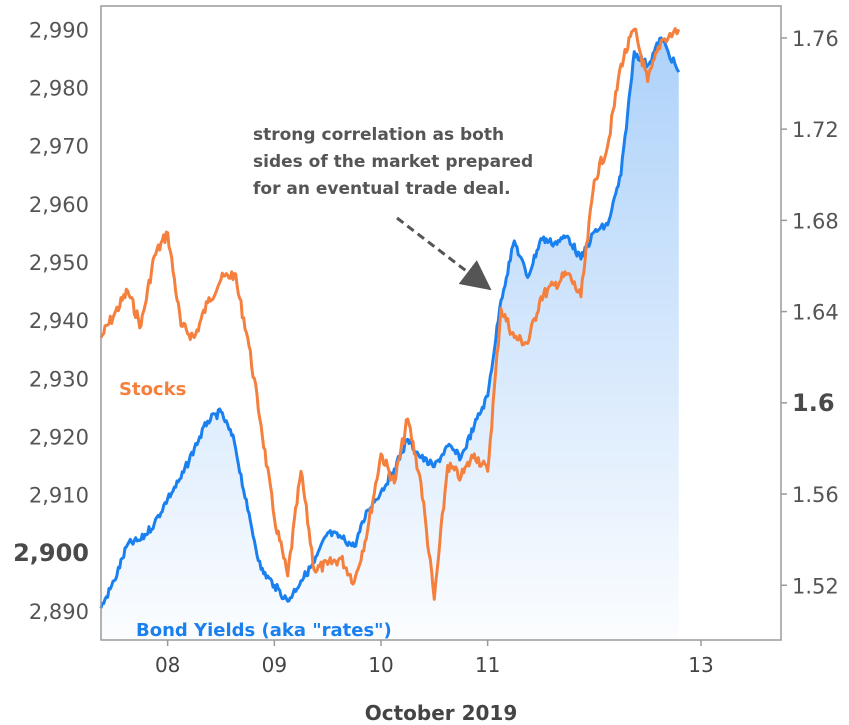 Image resolution: width=849 pixels, height=725 pixels. Describe the element at coordinates (59, 205) in the screenshot. I see `left-axis-tick-label: 2,960` at that location.